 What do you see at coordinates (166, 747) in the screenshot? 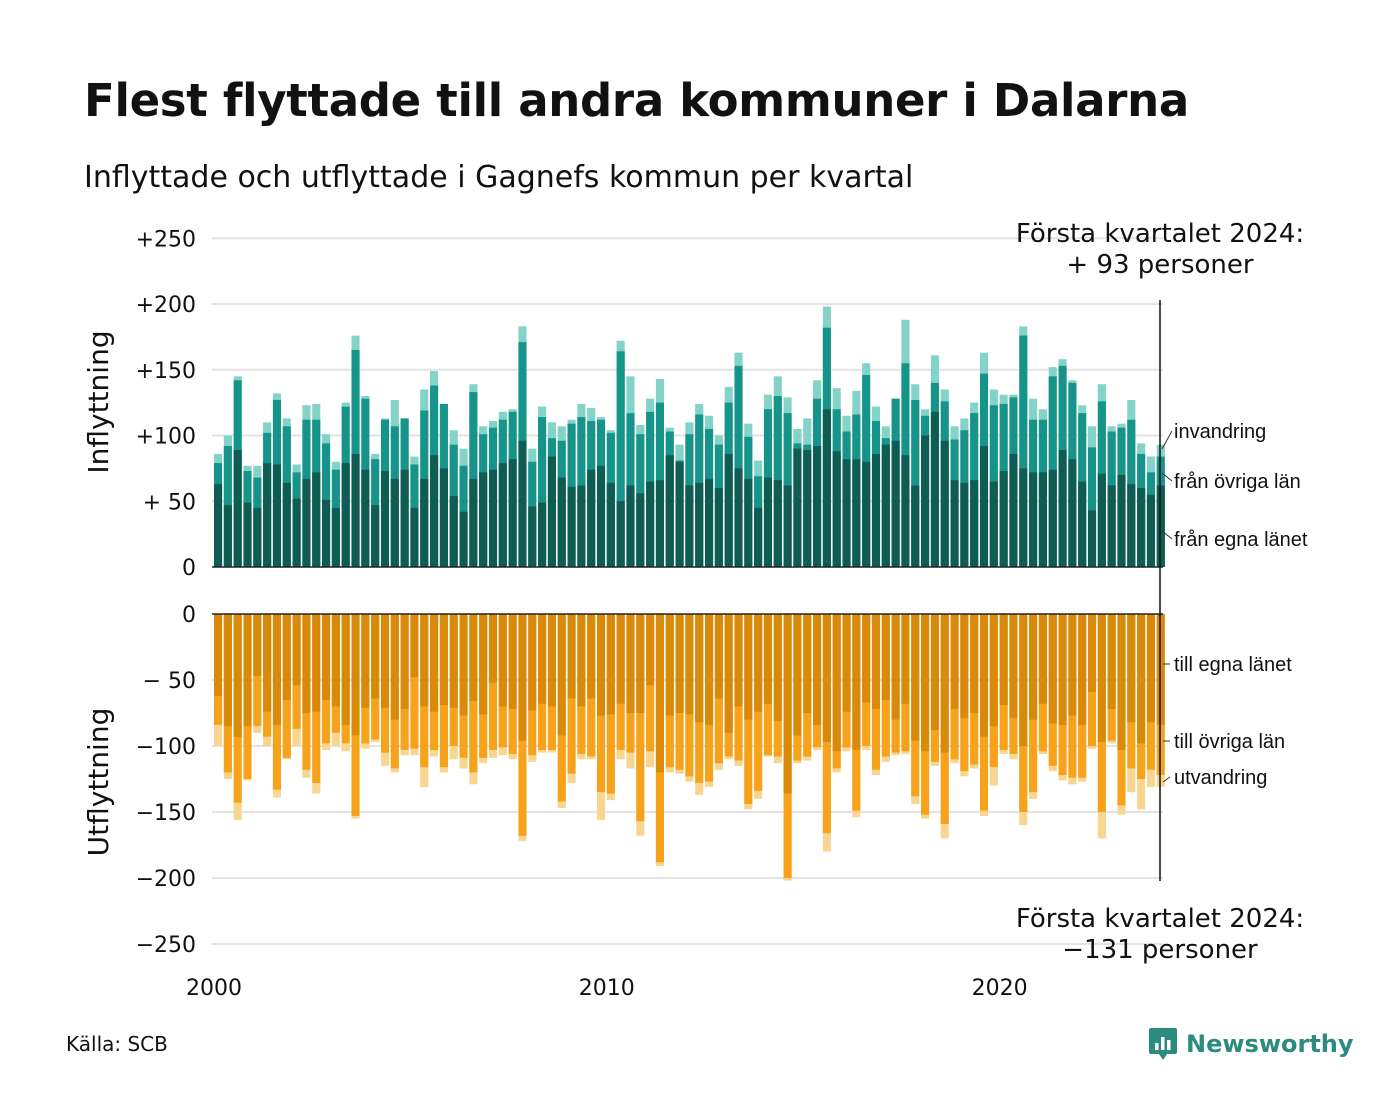
I see `y-tick-label-bottom: −100` at bounding box center [166, 747].